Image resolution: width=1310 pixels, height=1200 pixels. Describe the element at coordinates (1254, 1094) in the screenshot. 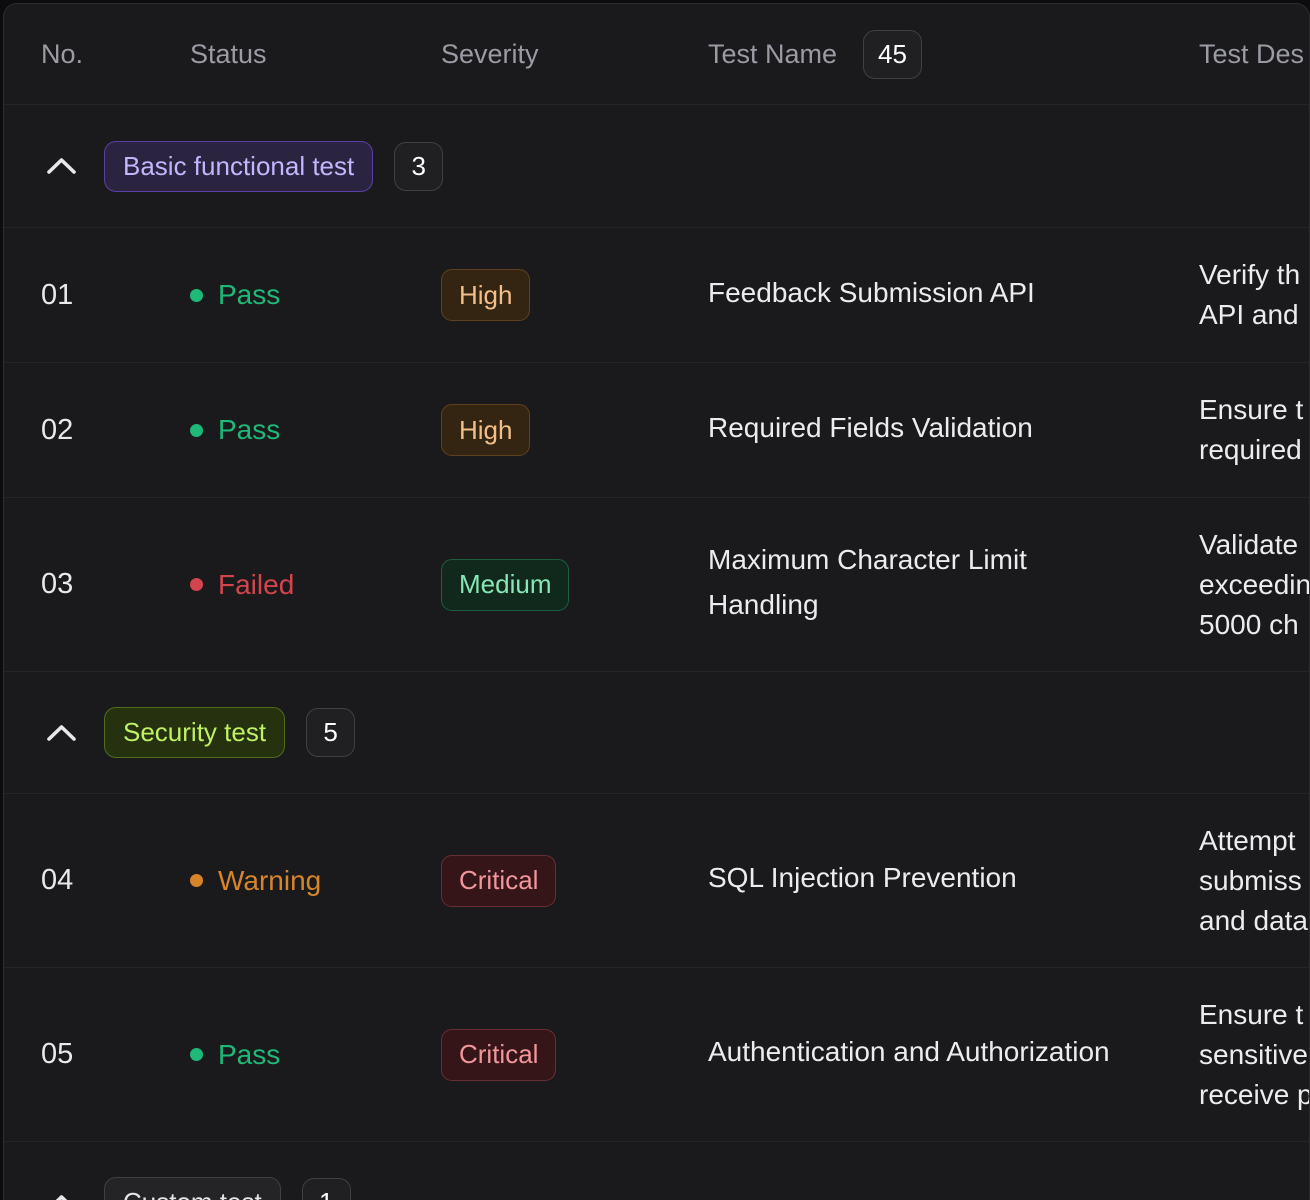

I see `test-description-line: receive p` at that location.